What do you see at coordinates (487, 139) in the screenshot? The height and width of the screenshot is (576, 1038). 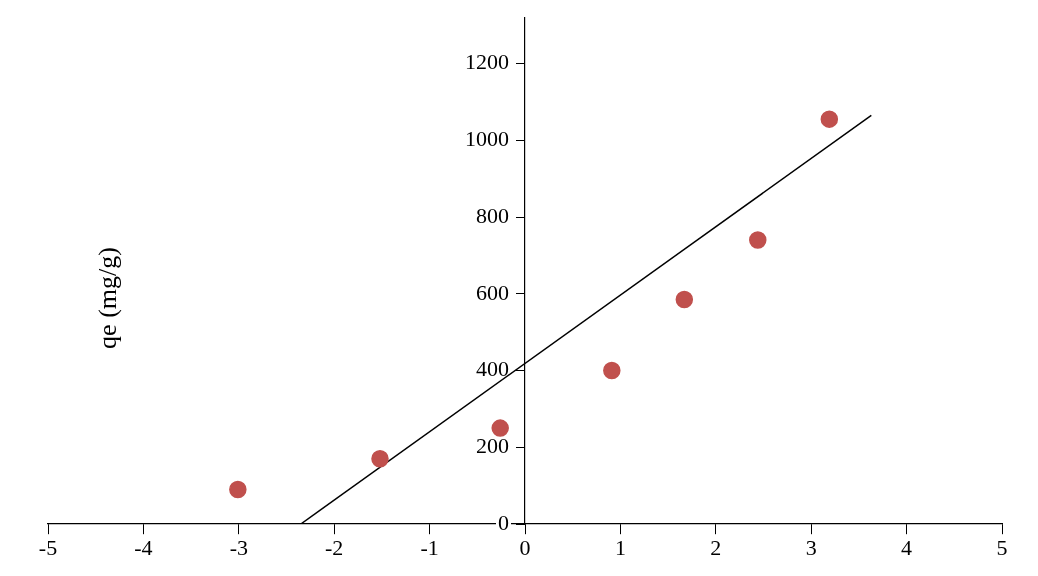 I see `y-tick-label: 1000` at bounding box center [487, 139].